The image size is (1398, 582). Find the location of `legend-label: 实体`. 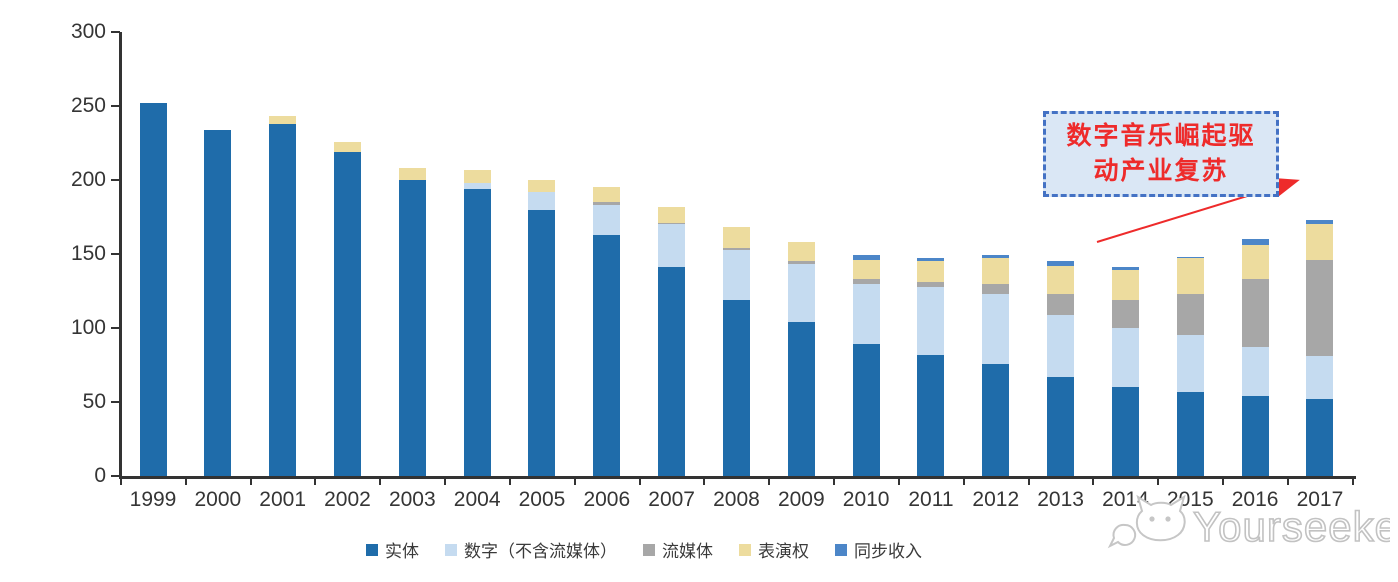

legend-label: 实体 is located at coordinates (402, 551).